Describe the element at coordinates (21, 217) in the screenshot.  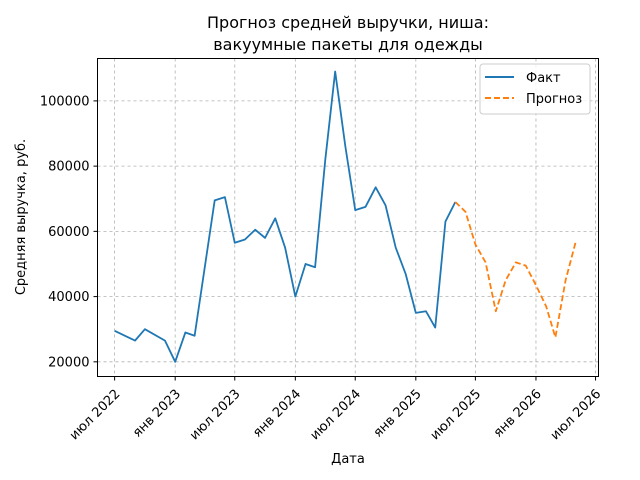
I see `y-axis-title: Средняя выручка, руб.` at that location.